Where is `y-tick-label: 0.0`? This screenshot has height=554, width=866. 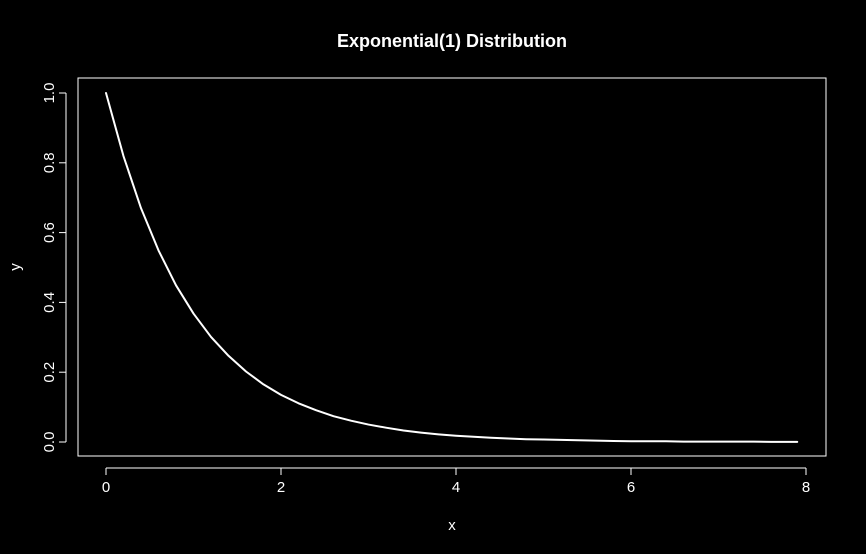
y-tick-label: 0.0 is located at coordinates (49, 442).